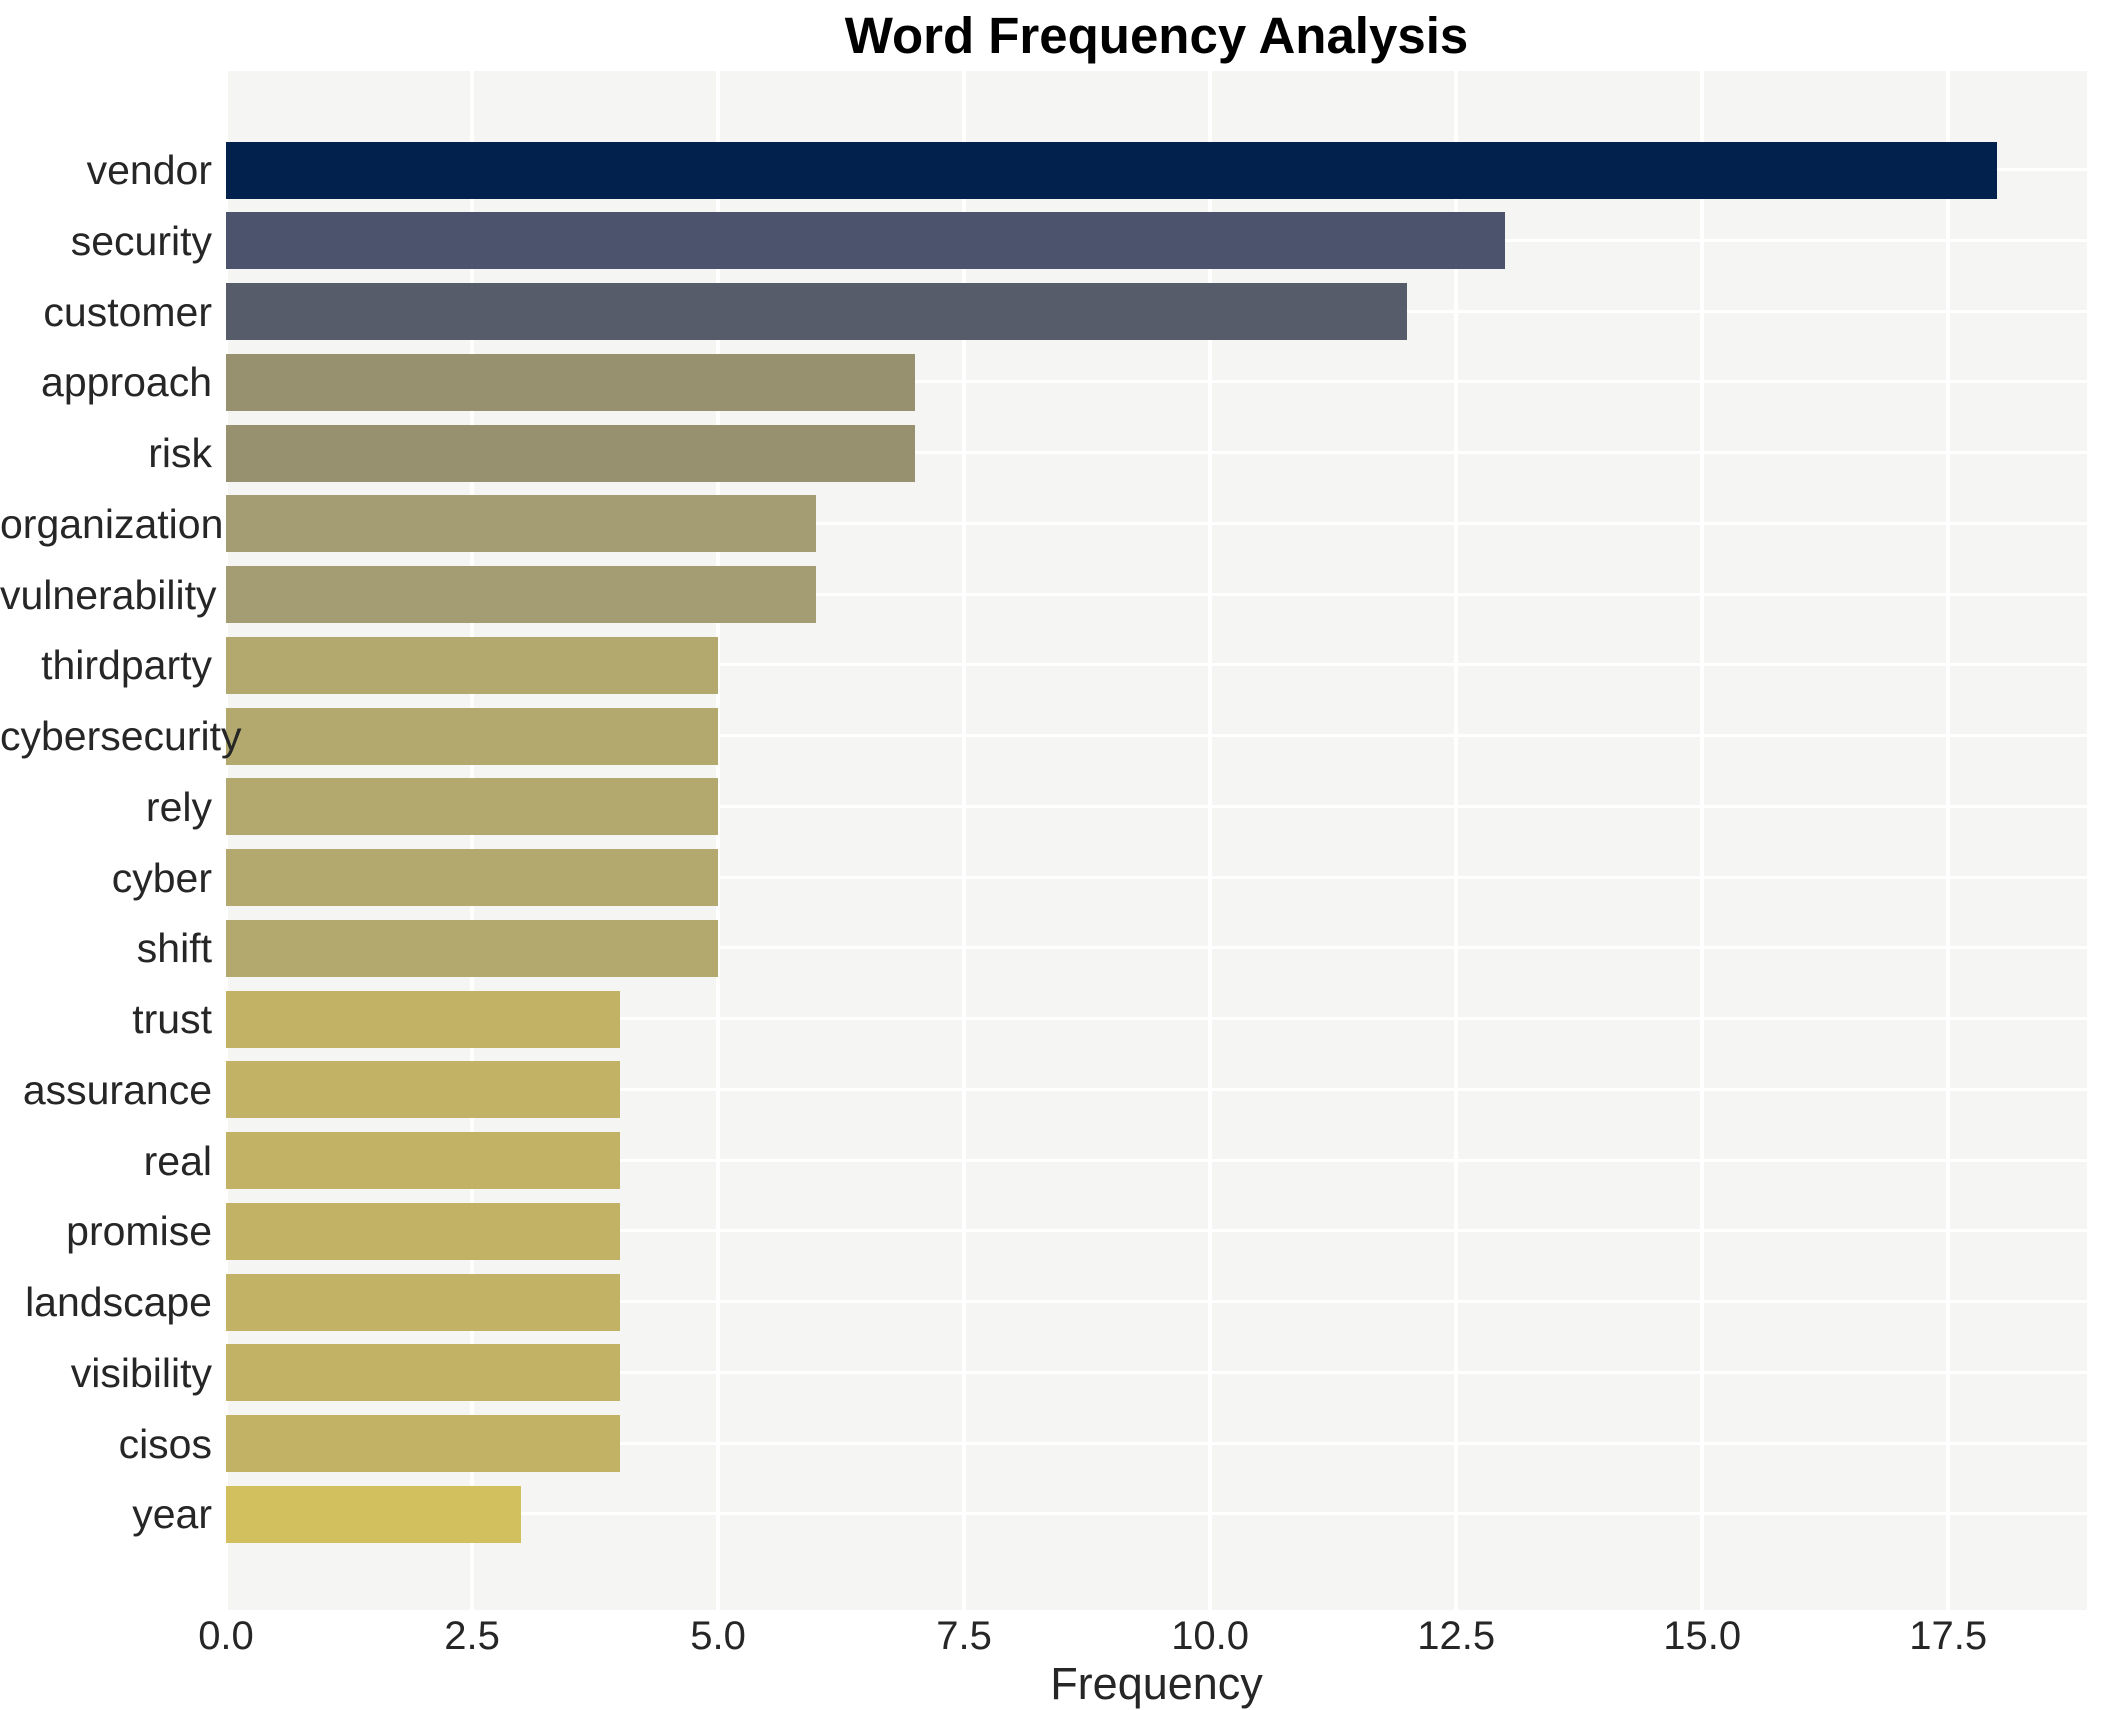  Describe the element at coordinates (117, 1089) in the screenshot. I see `y-tick-label-assurance: assurance` at that location.